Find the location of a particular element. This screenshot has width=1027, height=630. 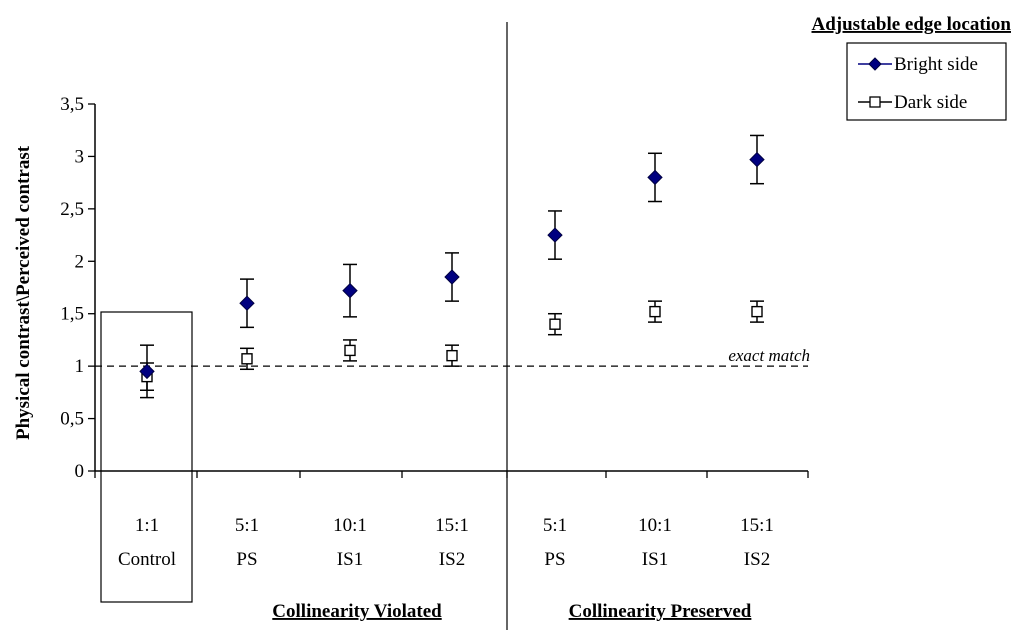

legend-label-bright-side: Bright side is located at coordinates (936, 64).